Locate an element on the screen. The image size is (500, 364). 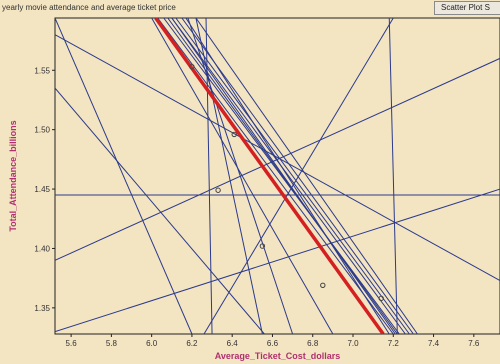
x-tick-label: 6.0 is located at coordinates (152, 343).